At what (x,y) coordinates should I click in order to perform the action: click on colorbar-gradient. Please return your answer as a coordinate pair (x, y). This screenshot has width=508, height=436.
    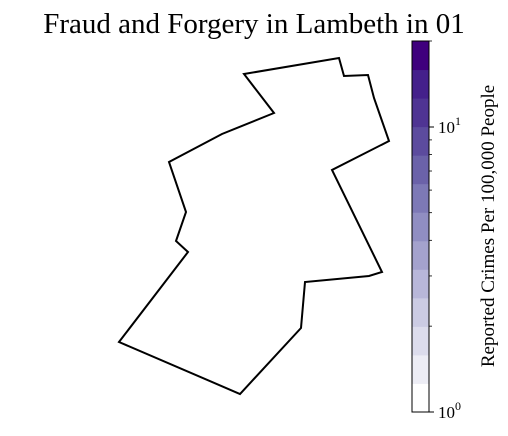
    Looking at the image, I should click on (420, 227).